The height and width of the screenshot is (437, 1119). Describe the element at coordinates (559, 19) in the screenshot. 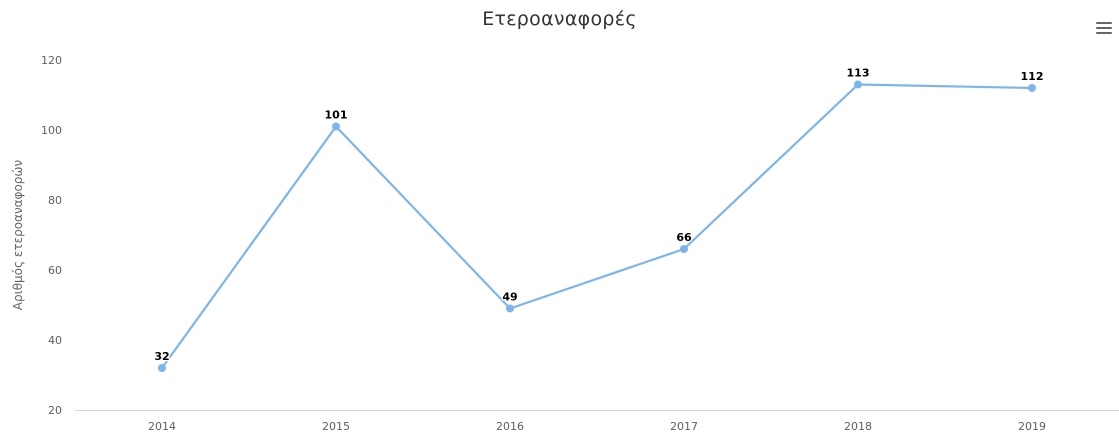

I see `chart-title: Ετεροαναφορές` at that location.